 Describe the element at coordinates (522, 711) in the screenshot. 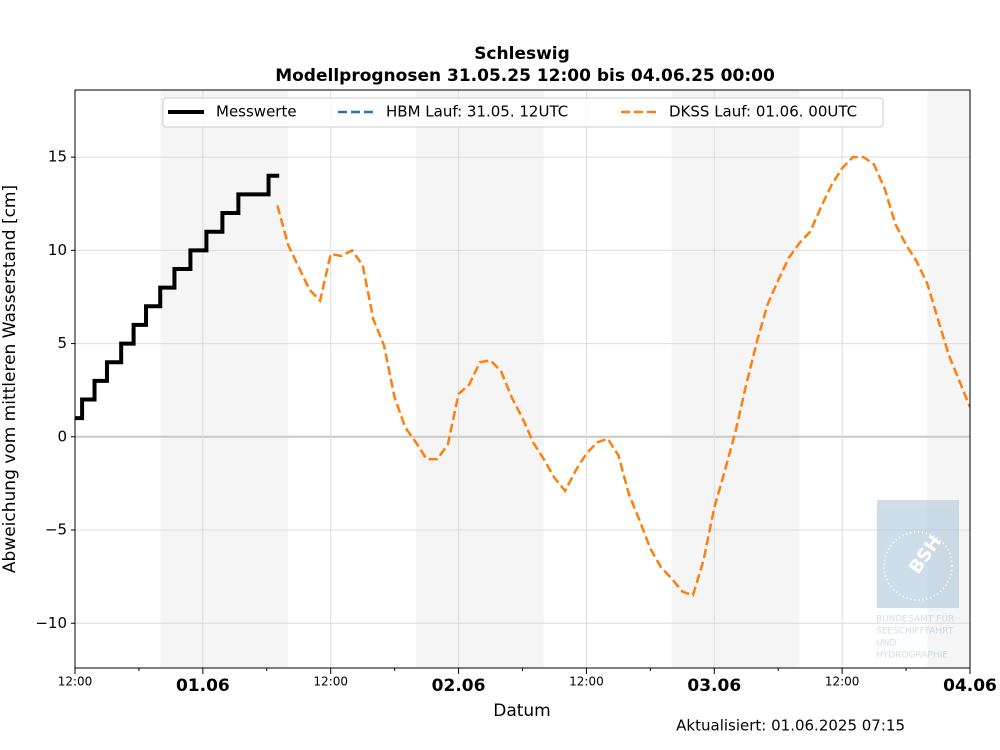

I see `x-axis-label: Datum` at that location.